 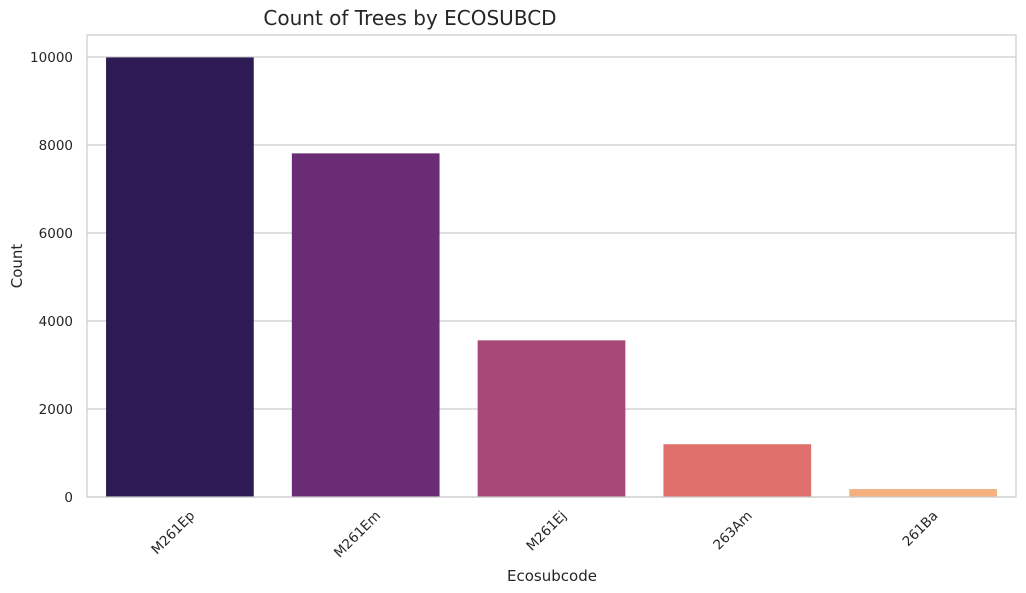 What do you see at coordinates (737, 470) in the screenshot?
I see `bar-263Am` at bounding box center [737, 470].